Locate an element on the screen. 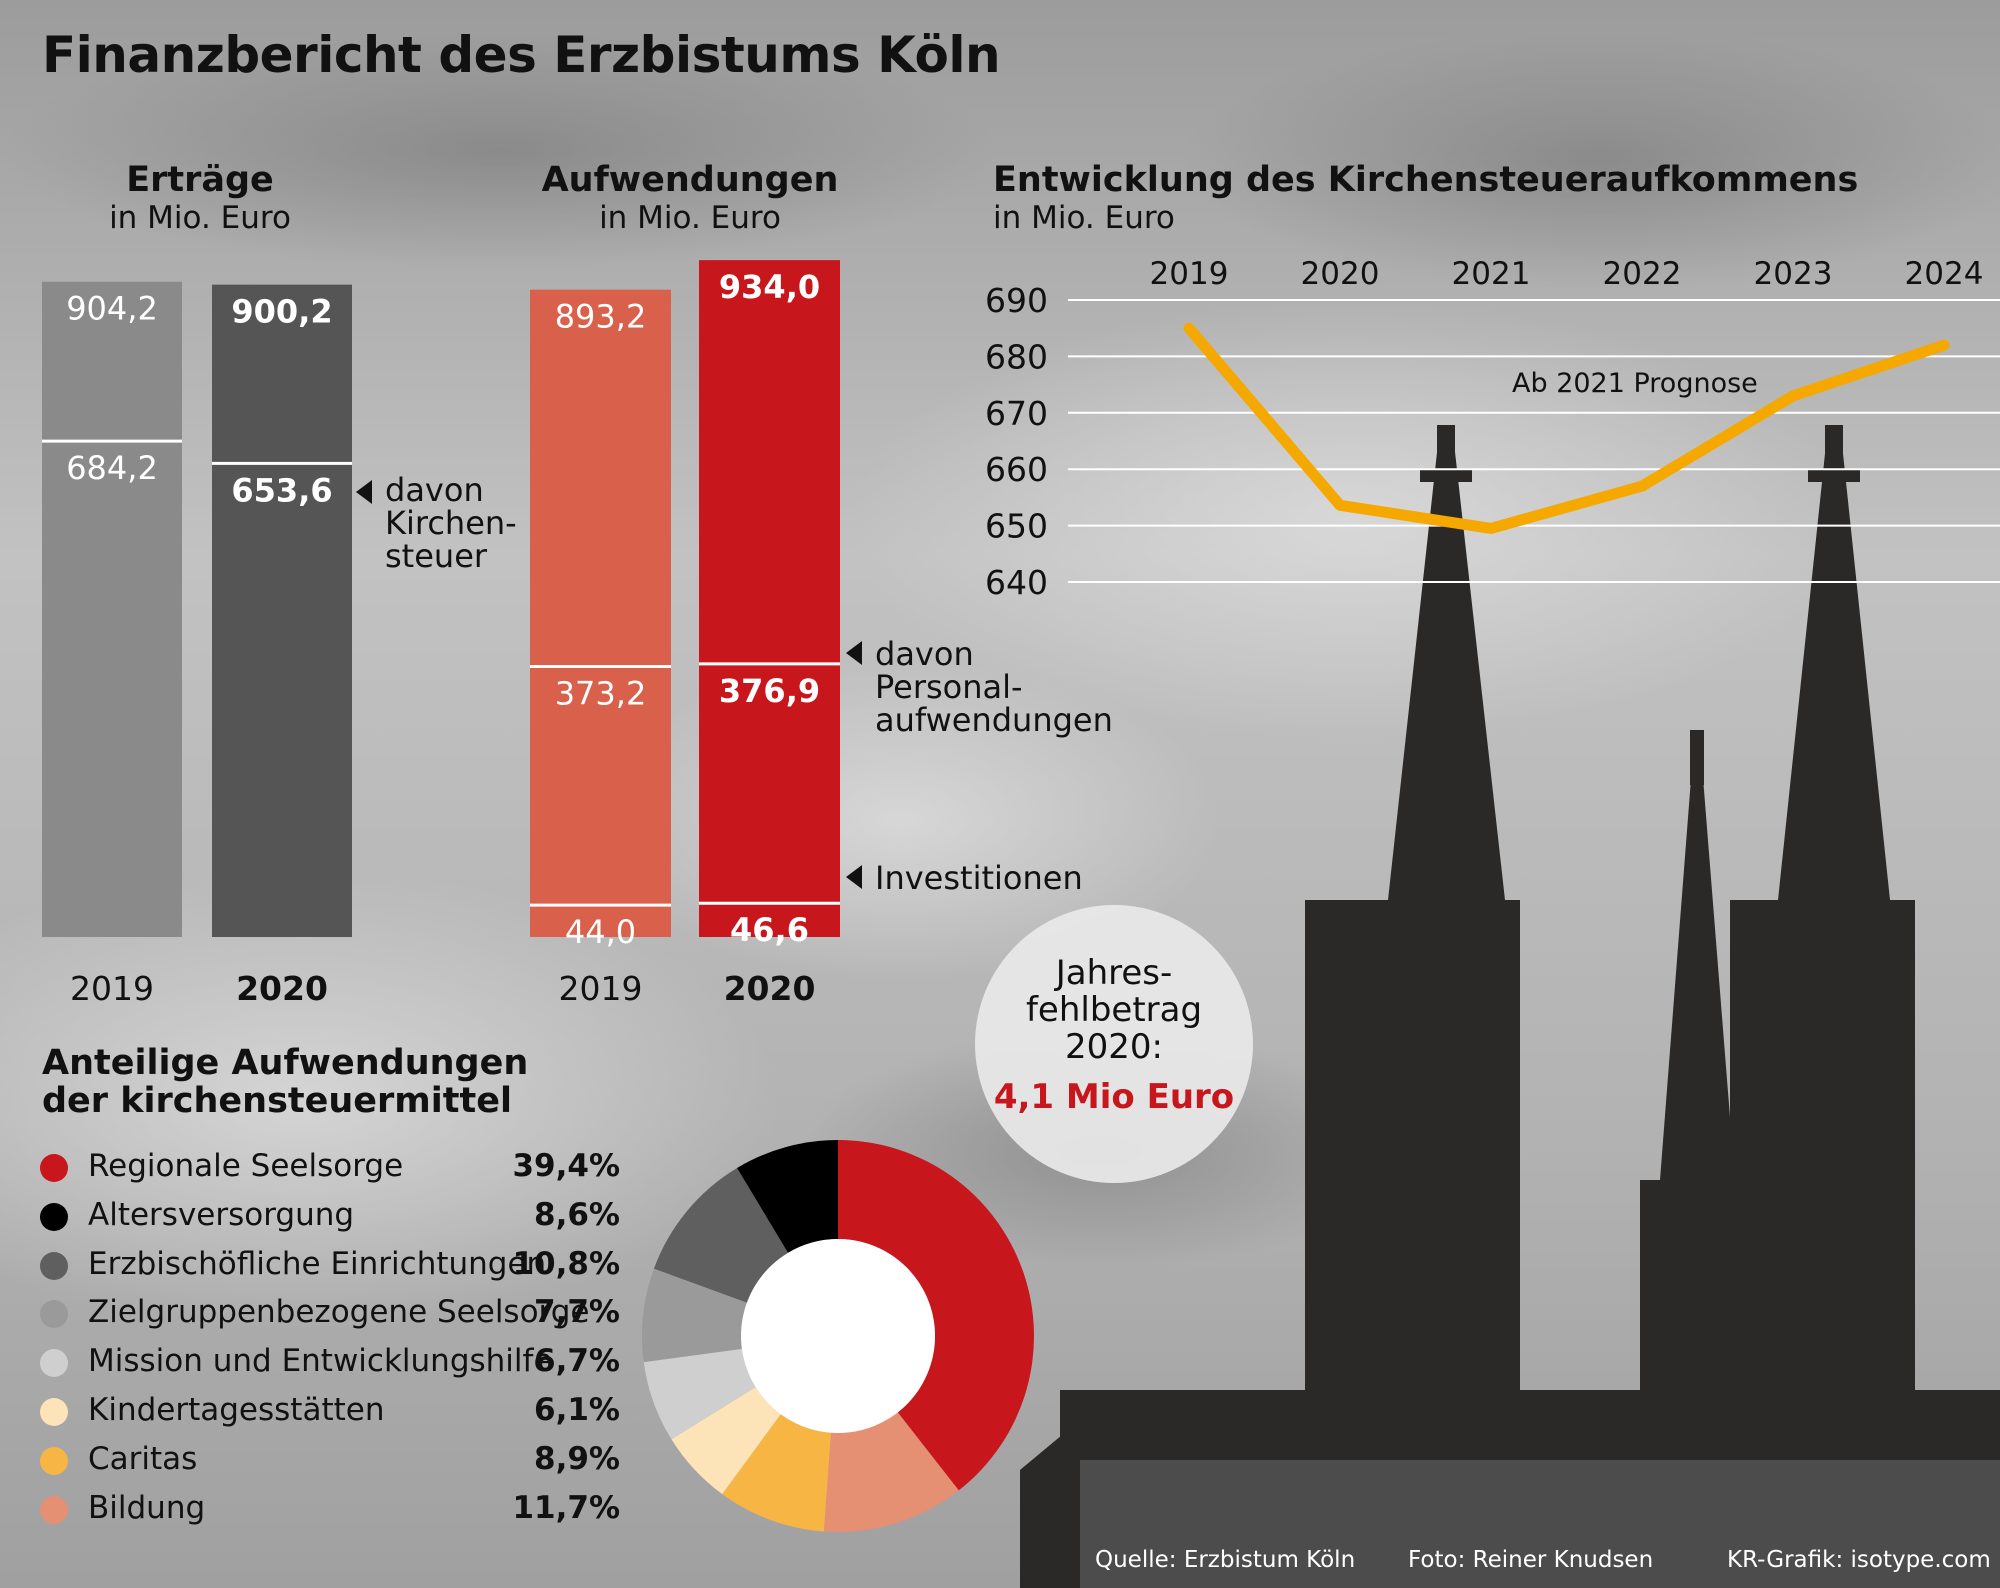 The image size is (2000, 1588). ertraege-subtitle: in Mio. Euro is located at coordinates (200, 218).